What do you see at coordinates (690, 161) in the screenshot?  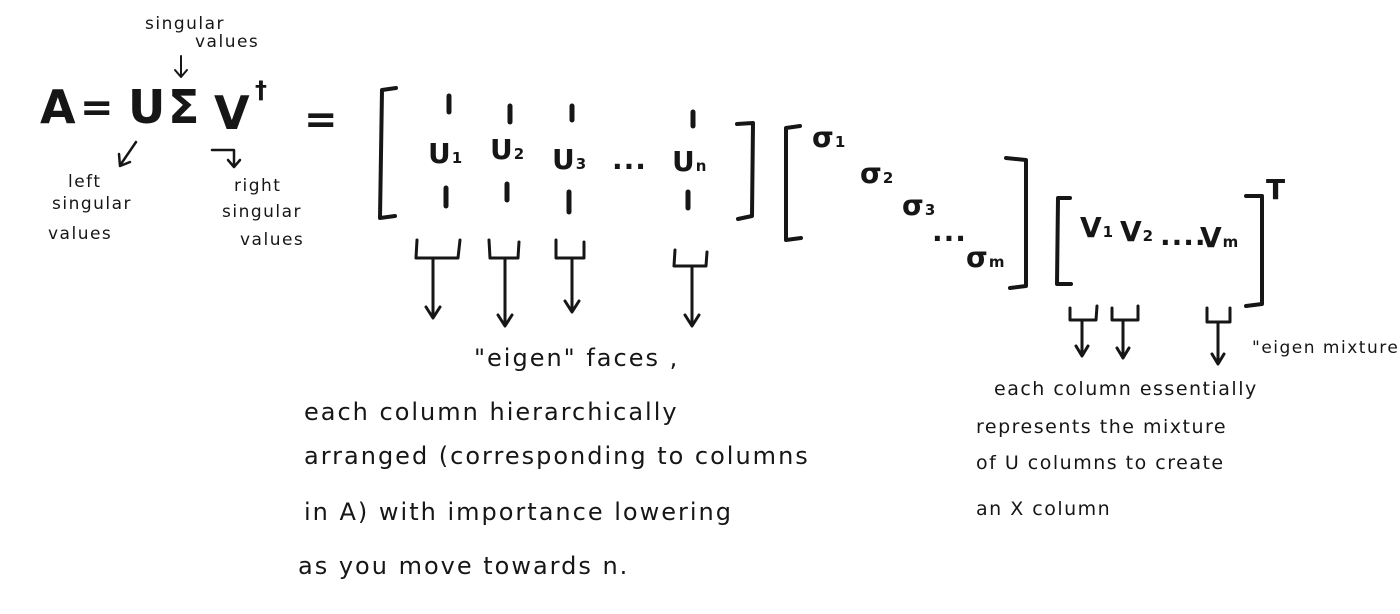 I see `u-column-n: Un` at bounding box center [690, 161].